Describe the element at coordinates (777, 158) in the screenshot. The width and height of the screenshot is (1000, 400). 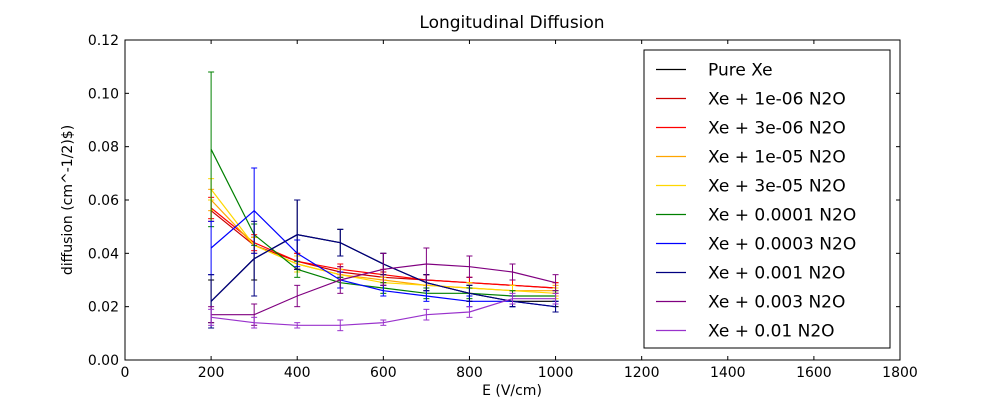
I see `legend-label: Xe + 1e-05 N2O` at that location.